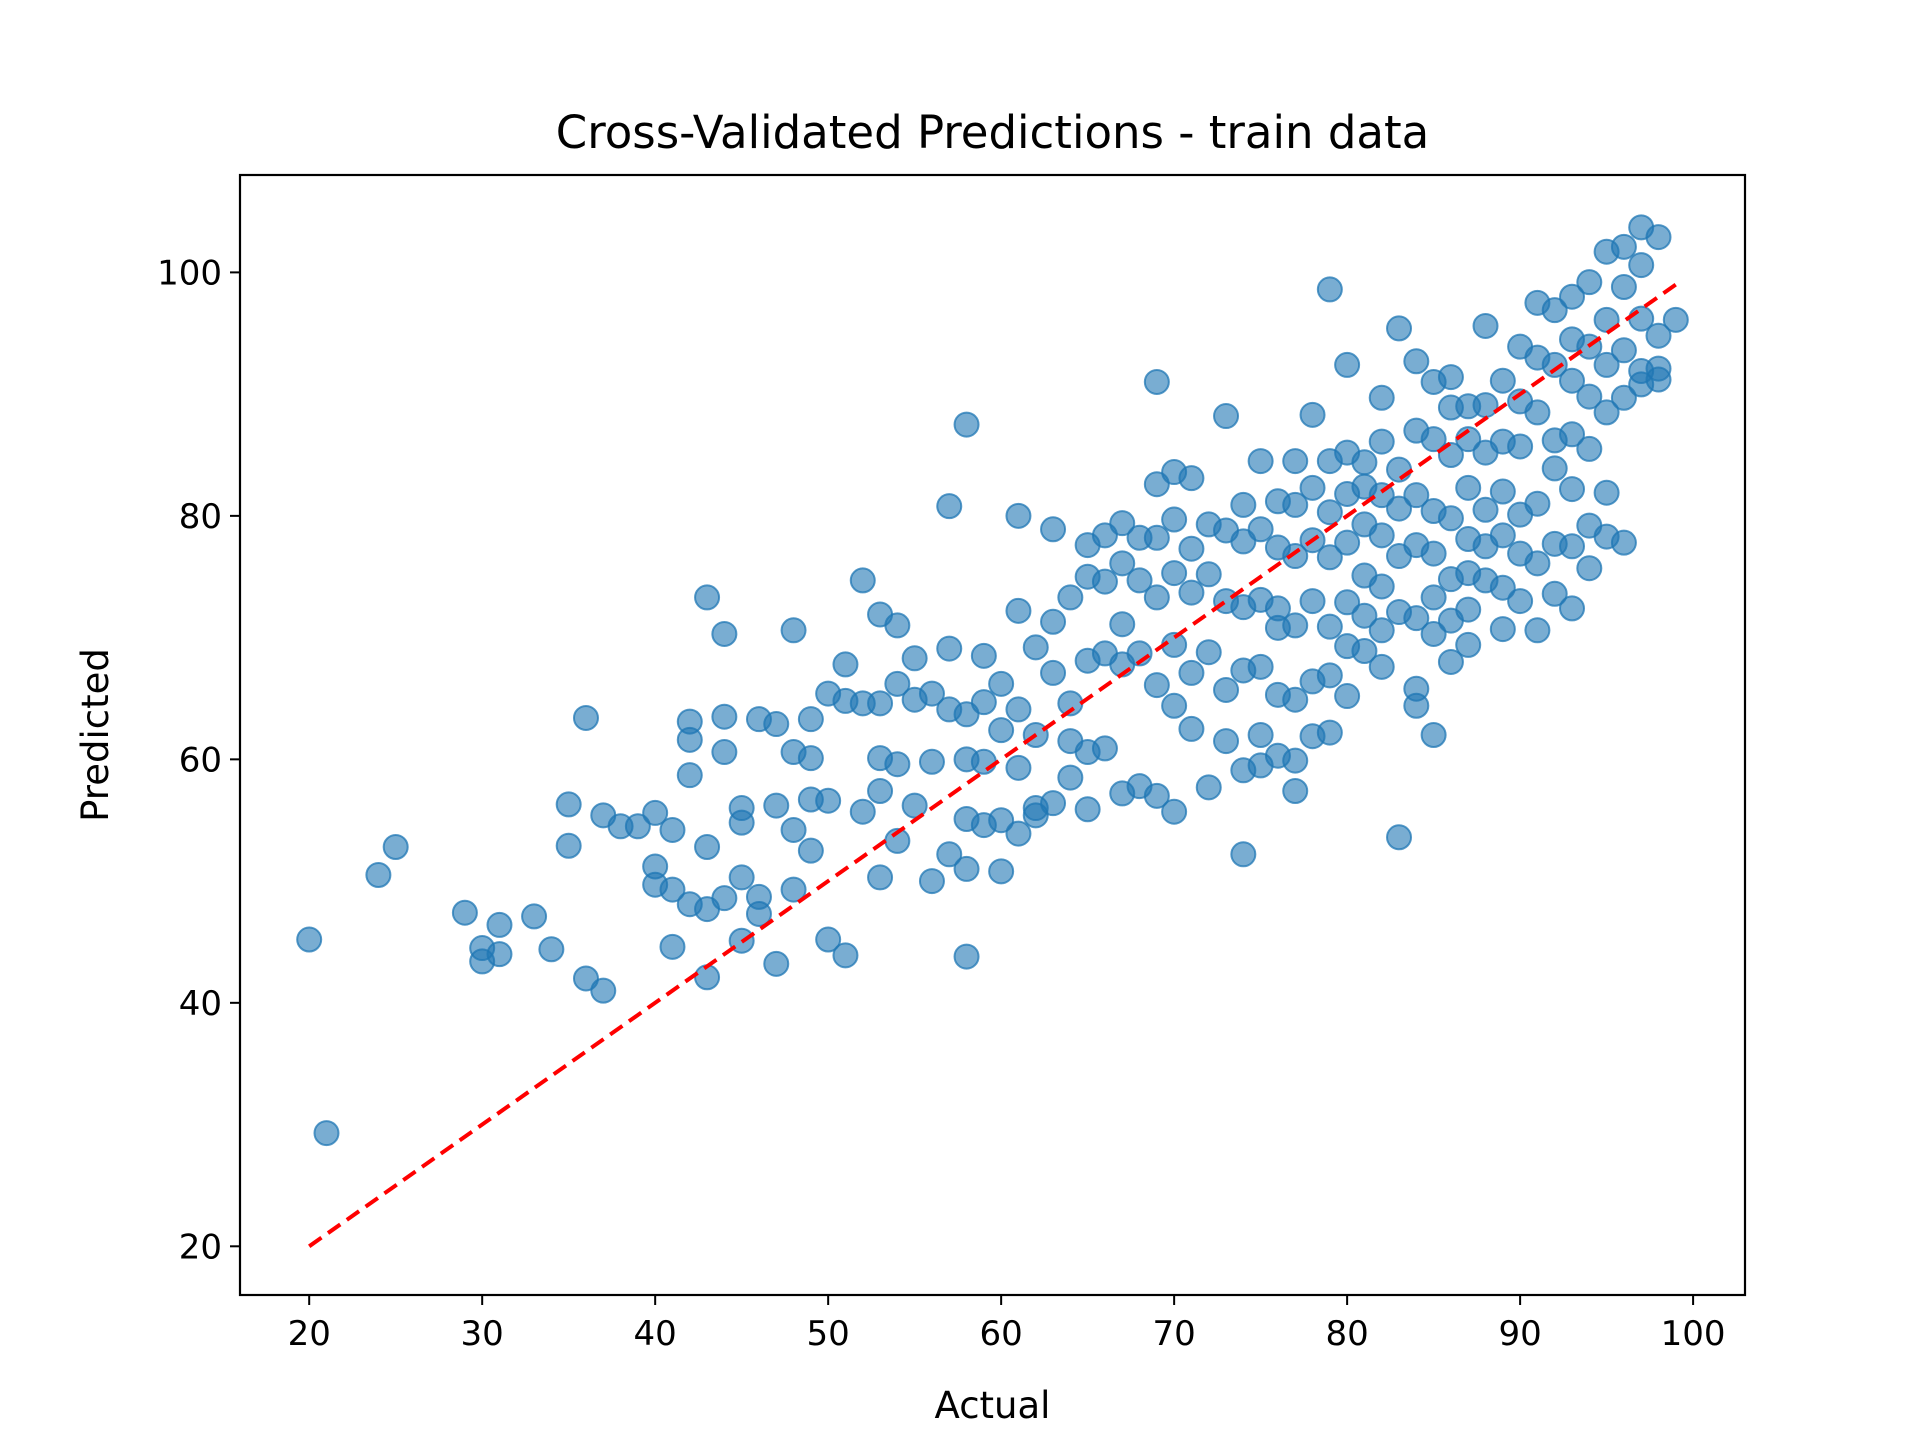 The height and width of the screenshot is (1445, 1920). Describe the element at coordinates (1001, 1334) in the screenshot. I see `x-tick-label: 60` at that location.